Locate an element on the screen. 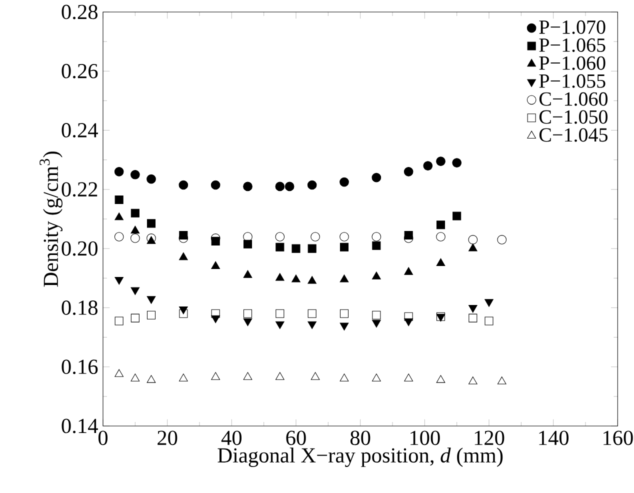 Image resolution: width=634 pixels, height=493 pixels. legend-label: P−1.060 is located at coordinates (572, 63).